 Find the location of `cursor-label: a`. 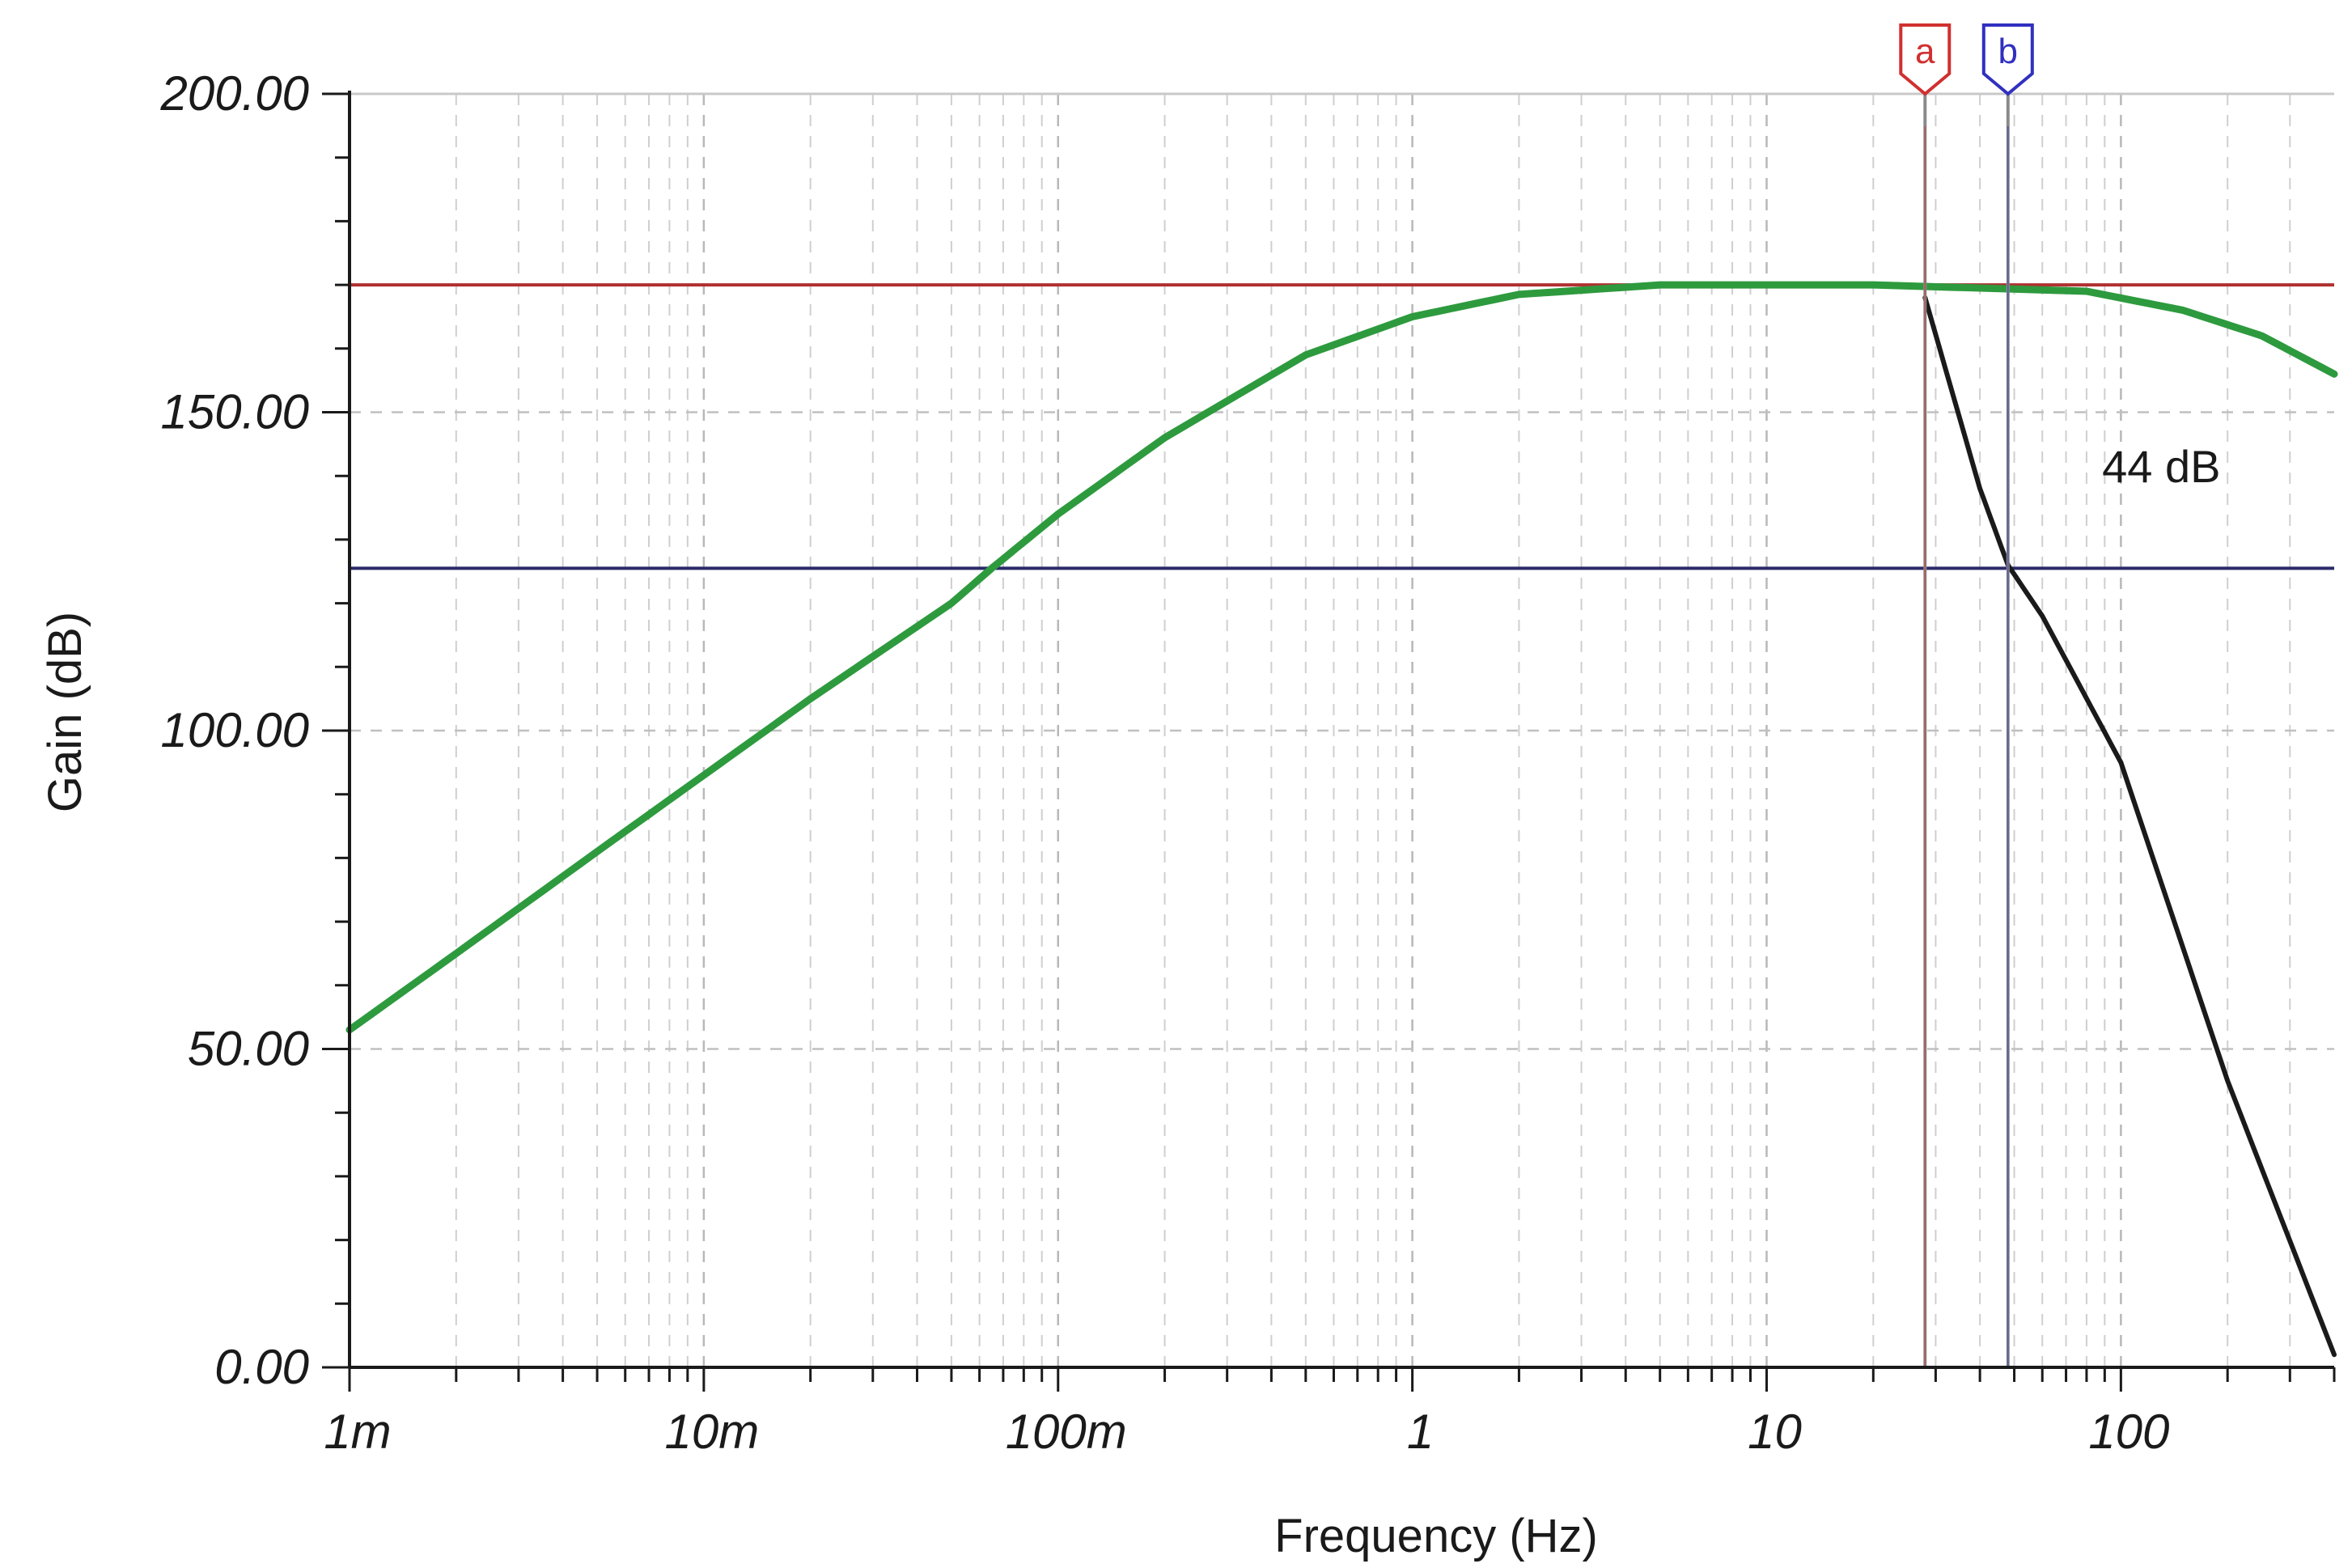

cursor-label: a is located at coordinates (1925, 52).